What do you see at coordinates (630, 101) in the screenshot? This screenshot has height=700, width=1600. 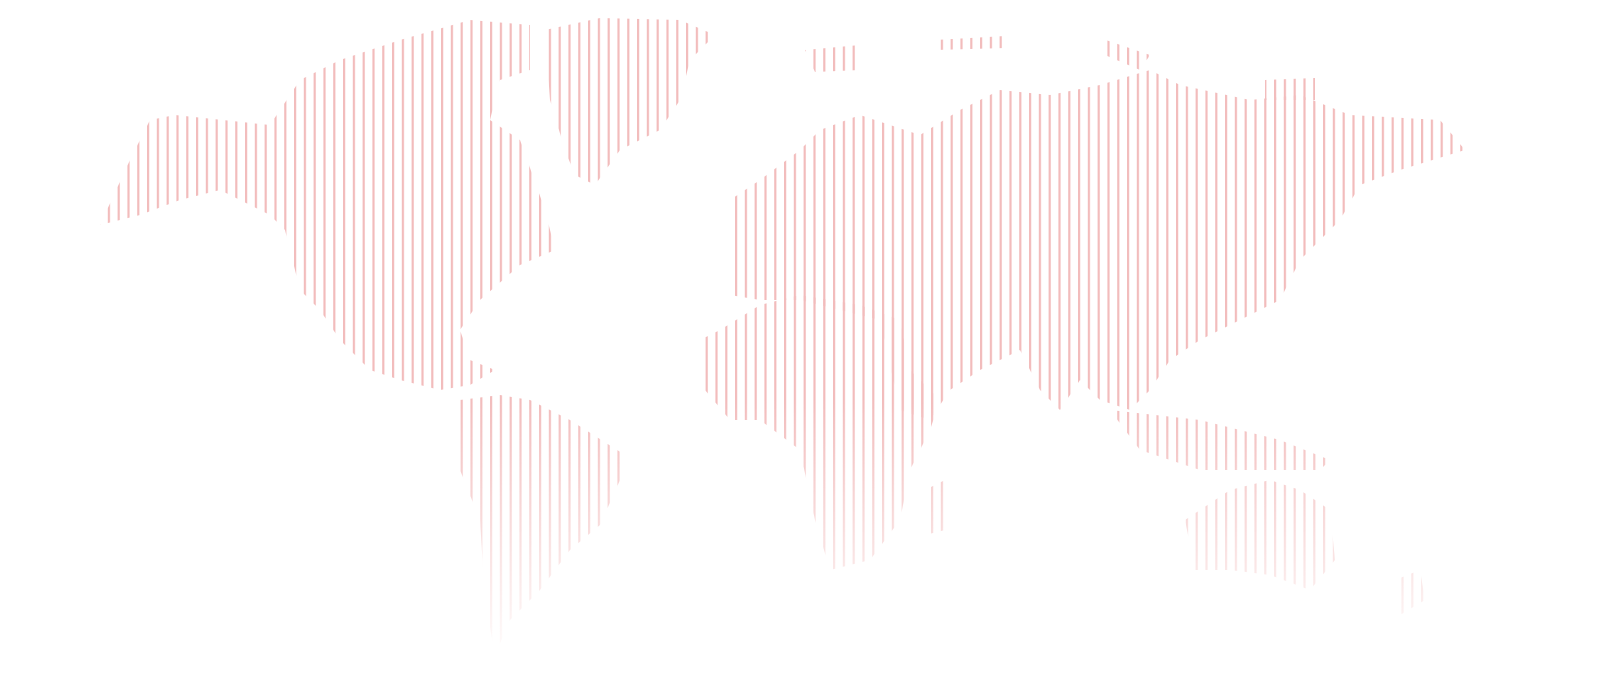 I see `greenland` at bounding box center [630, 101].